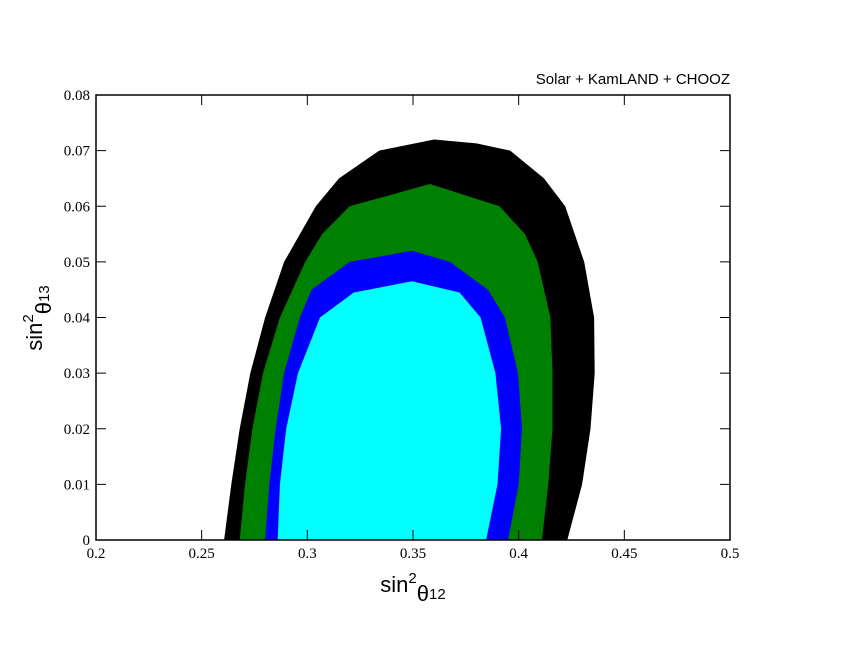 This screenshot has width=846, height=654. I want to click on y-tick-label: 0.01, so click(77, 485).